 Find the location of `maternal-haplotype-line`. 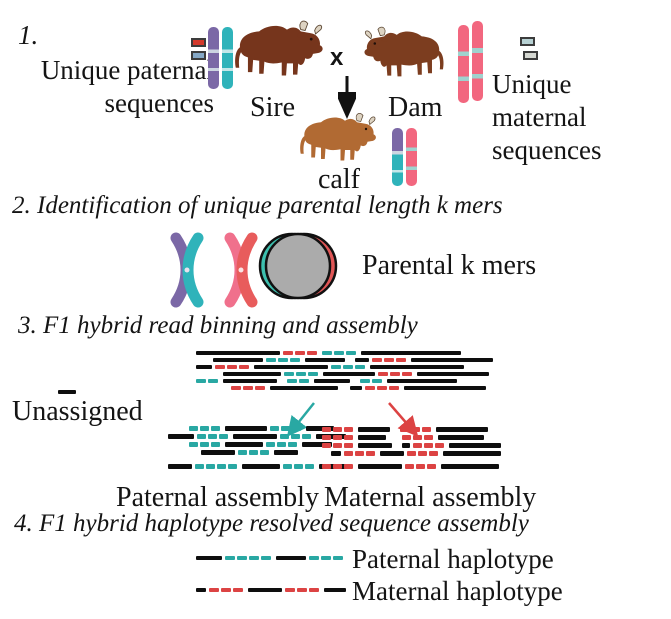

maternal-haplotype-line is located at coordinates (272, 591).